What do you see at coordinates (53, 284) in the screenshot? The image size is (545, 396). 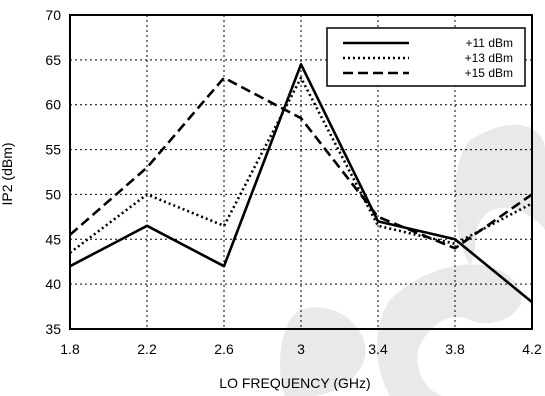 I see `y-tick-label: 40` at bounding box center [53, 284].